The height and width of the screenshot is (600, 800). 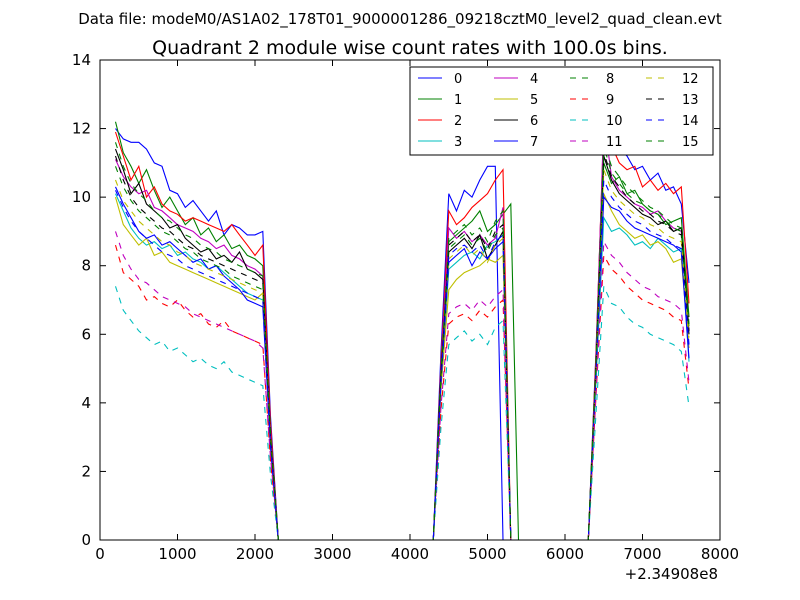 What do you see at coordinates (610, 79) in the screenshot?
I see `legend-label-8: 8` at bounding box center [610, 79].